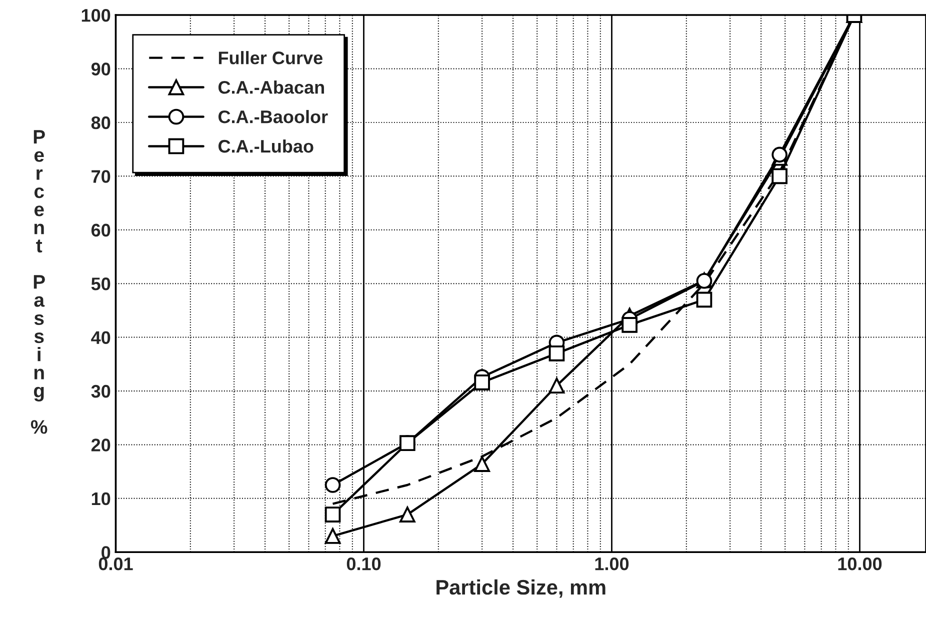 This screenshot has height=626, width=926. What do you see at coordinates (96, 15) in the screenshot?
I see `y-tick-label: 100` at bounding box center [96, 15].